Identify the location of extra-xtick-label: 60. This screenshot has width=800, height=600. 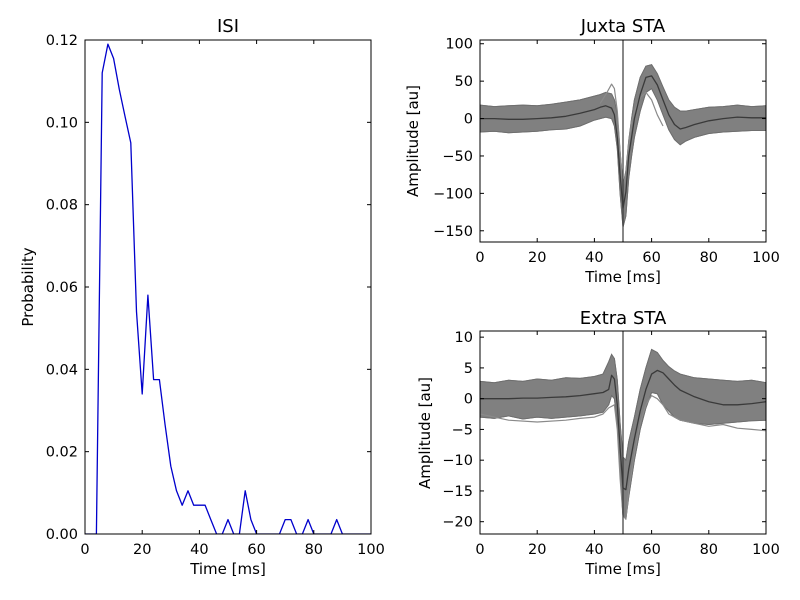
(651, 550).